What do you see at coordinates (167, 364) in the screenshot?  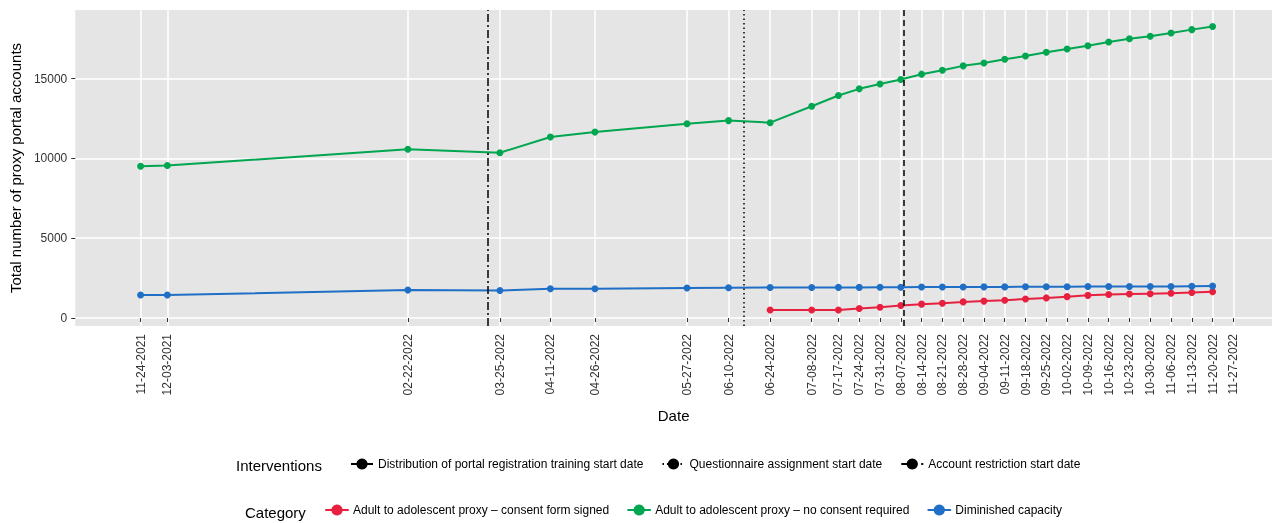 I see `x-tick-label: 12-03-2021` at bounding box center [167, 364].